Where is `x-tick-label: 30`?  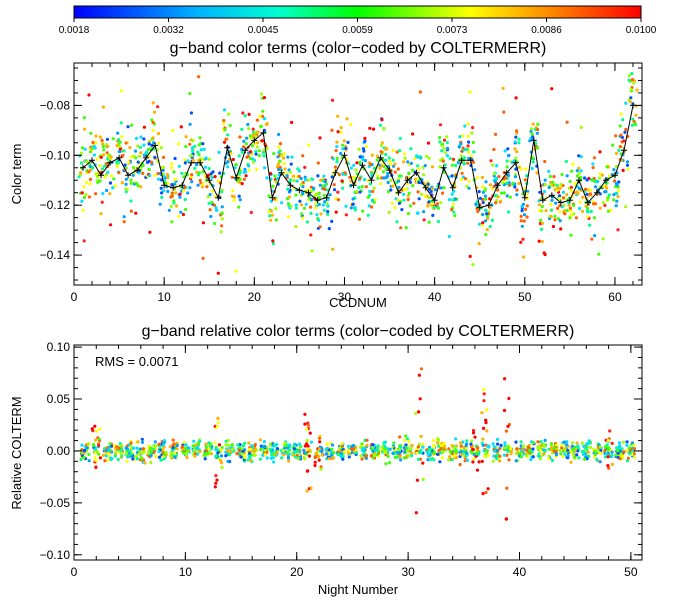
x-tick-label: 30 is located at coordinates (408, 572).